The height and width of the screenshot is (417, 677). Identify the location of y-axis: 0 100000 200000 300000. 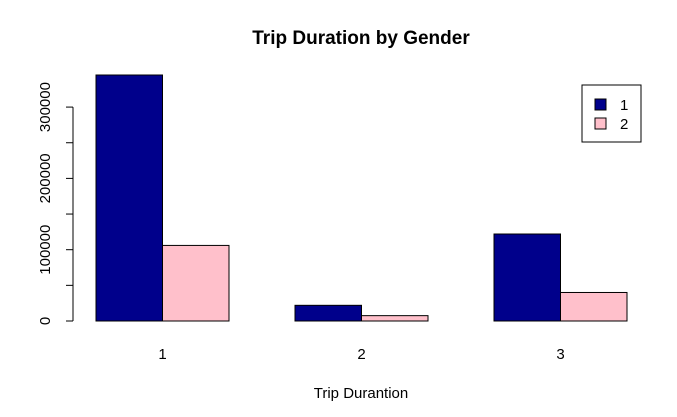
(55, 203).